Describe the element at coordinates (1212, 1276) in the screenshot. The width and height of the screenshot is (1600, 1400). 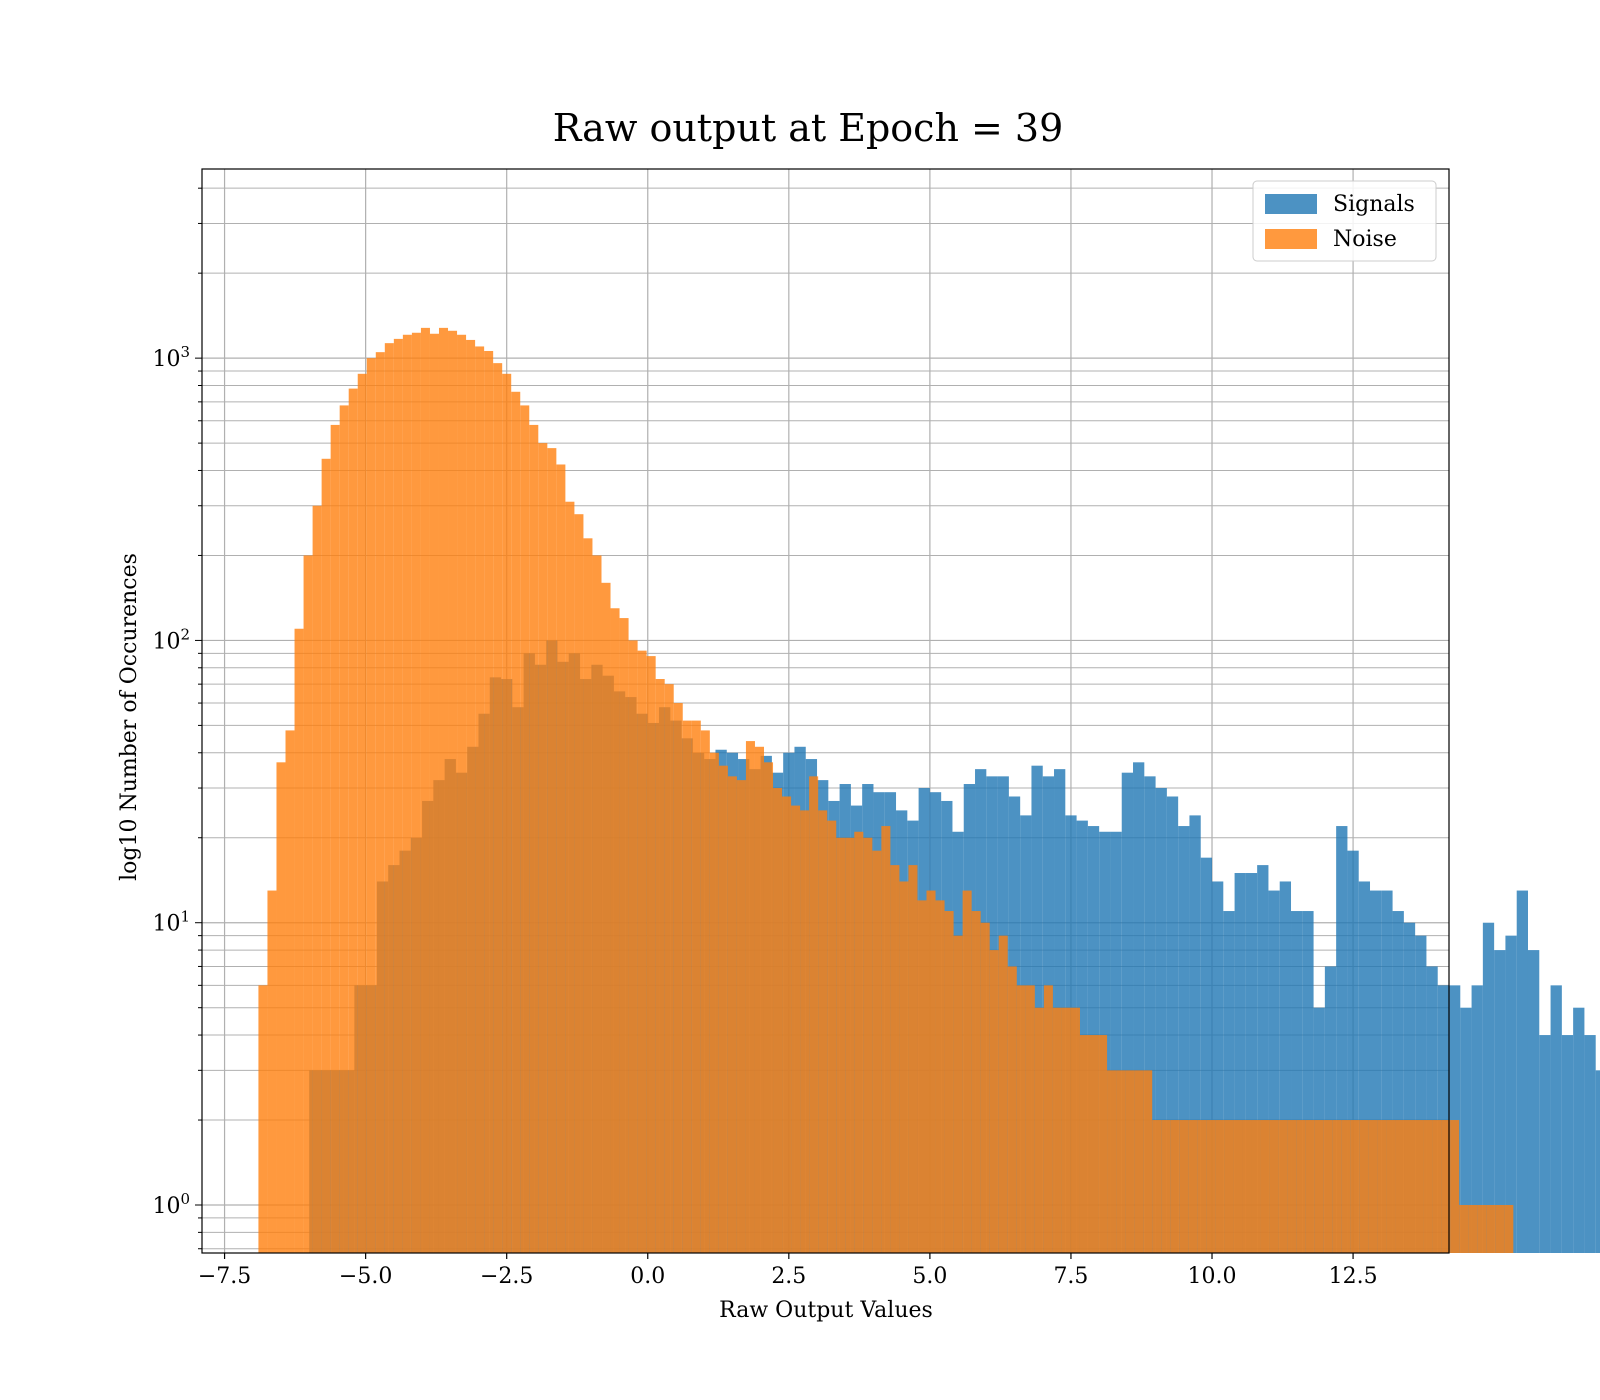
I see `x-tick-label: 10.0` at that location.